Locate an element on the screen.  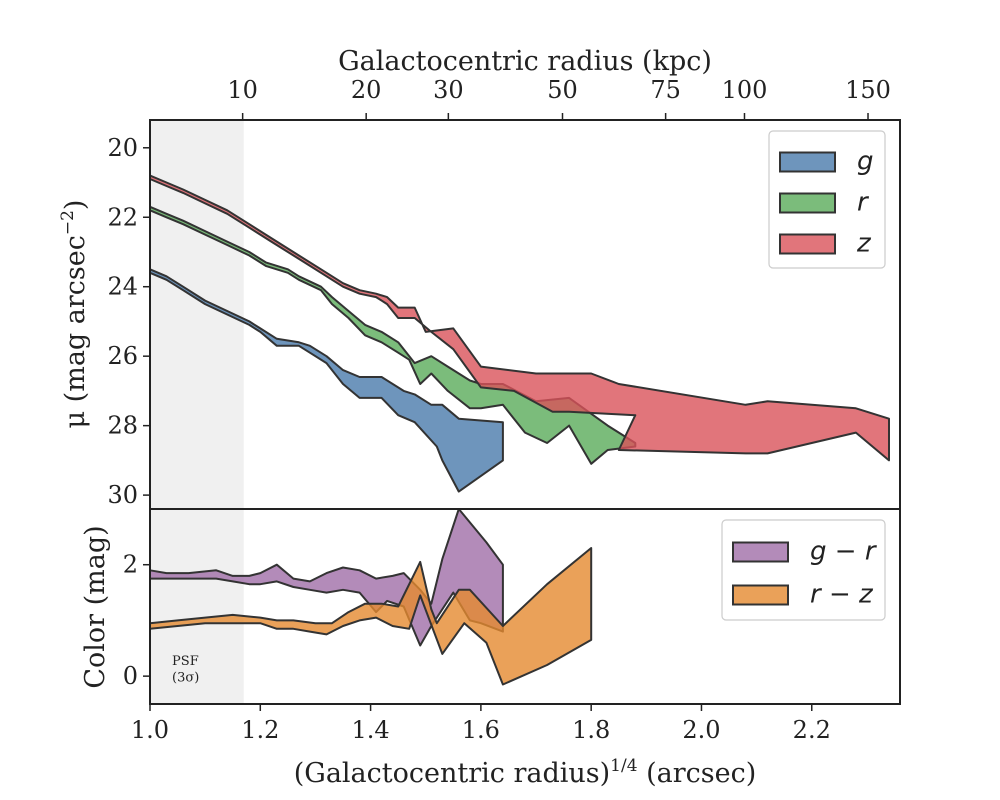
bottom-x-axis-title: (Galactocentric radius)1/4 (arcsec) is located at coordinates (525, 772).